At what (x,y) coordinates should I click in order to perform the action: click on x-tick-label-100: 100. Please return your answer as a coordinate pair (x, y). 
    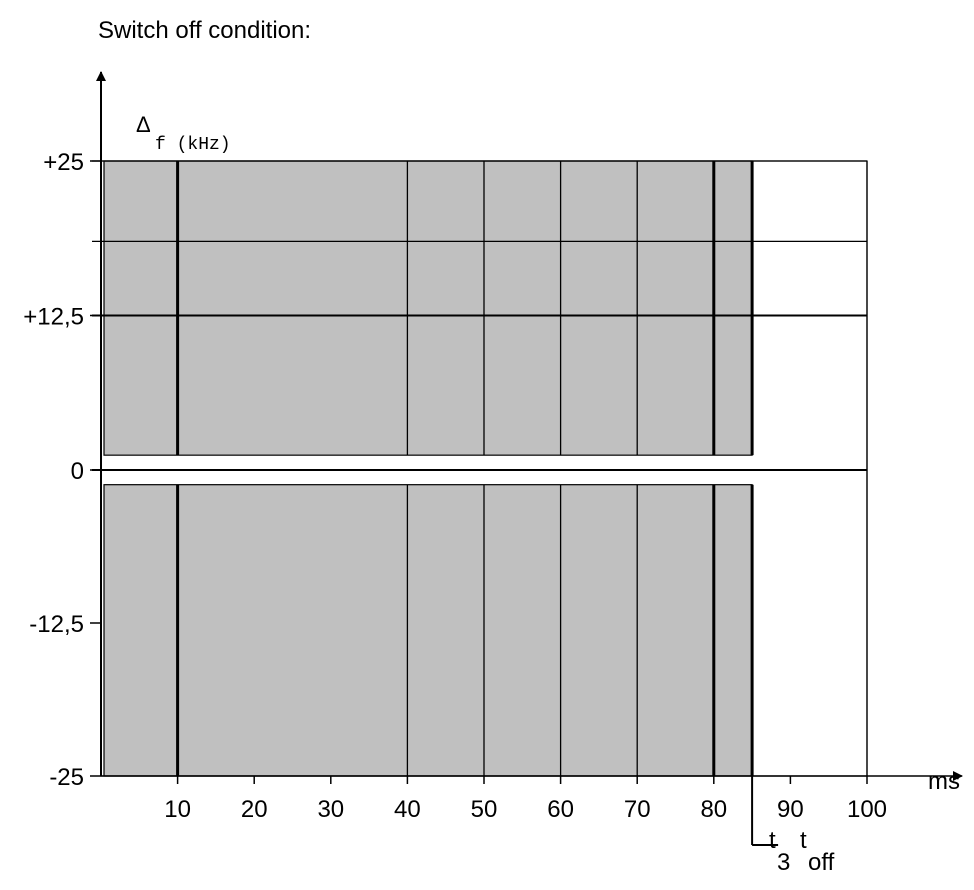
    Looking at the image, I should click on (867, 809).